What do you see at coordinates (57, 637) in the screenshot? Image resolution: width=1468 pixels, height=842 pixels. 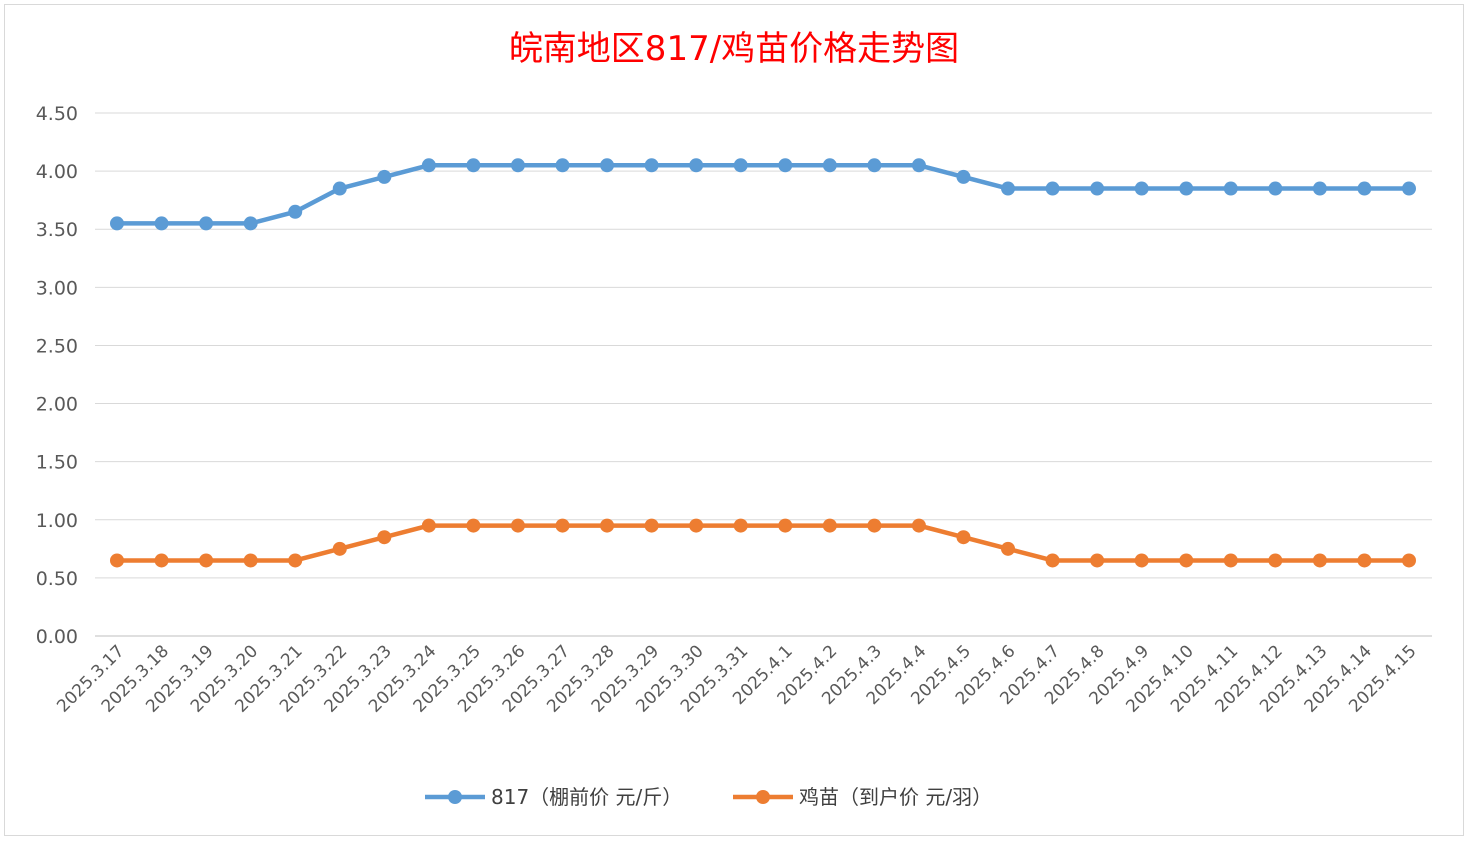 I see `y-tick-label: 0.00` at bounding box center [57, 637].